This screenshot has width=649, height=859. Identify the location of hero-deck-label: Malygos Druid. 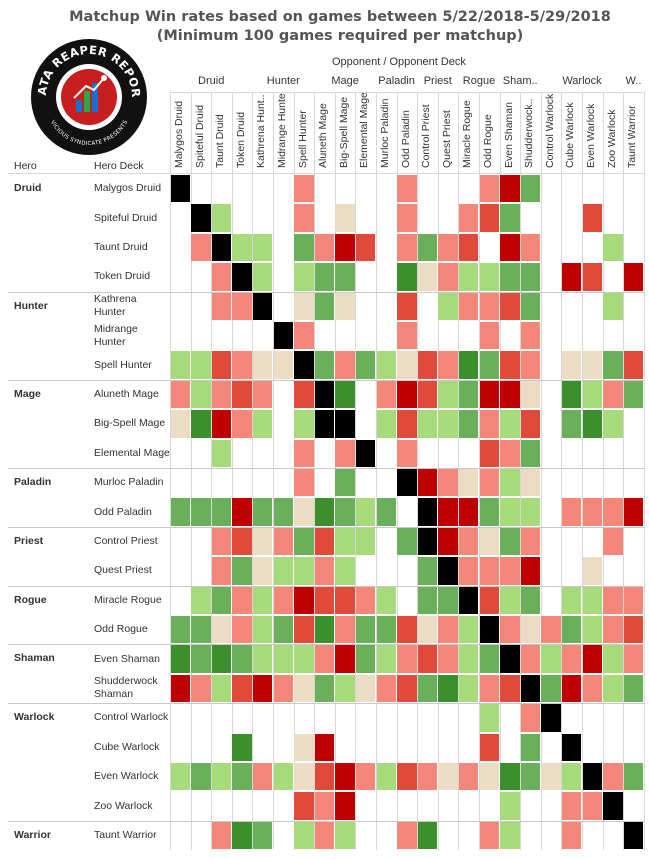
(128, 188).